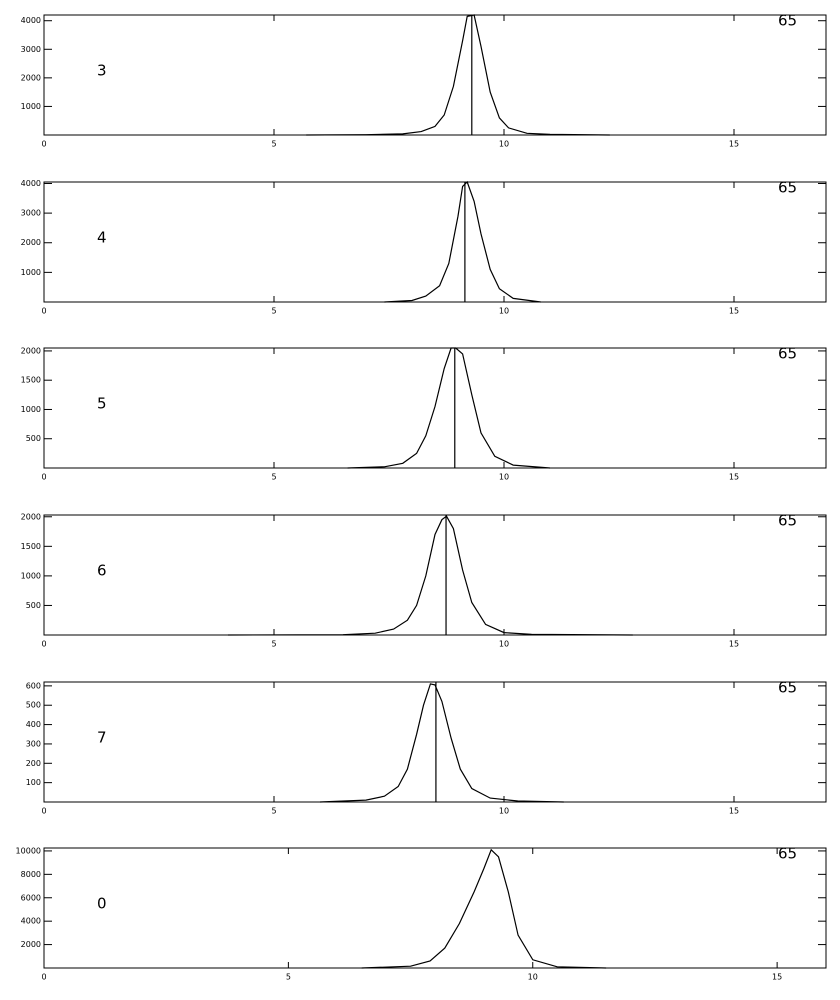 This screenshot has width=840, height=1000. Describe the element at coordinates (33, 724) in the screenshot. I see `y-tick-label: 400` at that location.